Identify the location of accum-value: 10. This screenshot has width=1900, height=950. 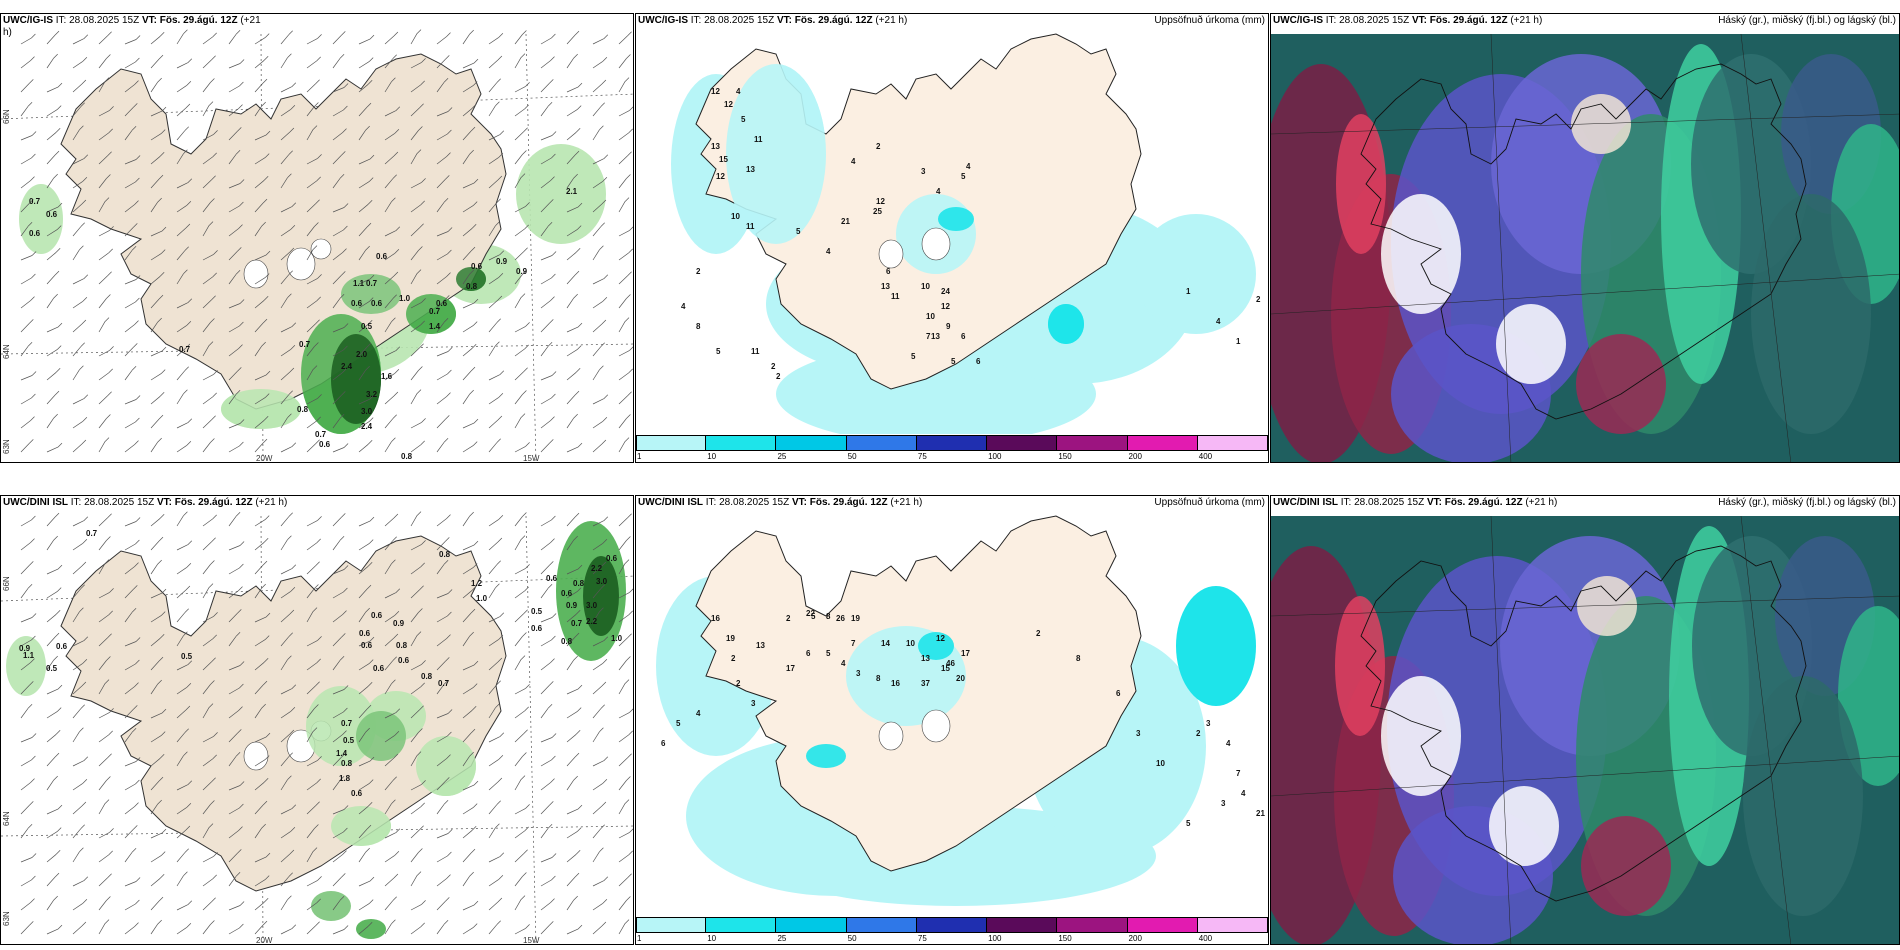
(735, 216).